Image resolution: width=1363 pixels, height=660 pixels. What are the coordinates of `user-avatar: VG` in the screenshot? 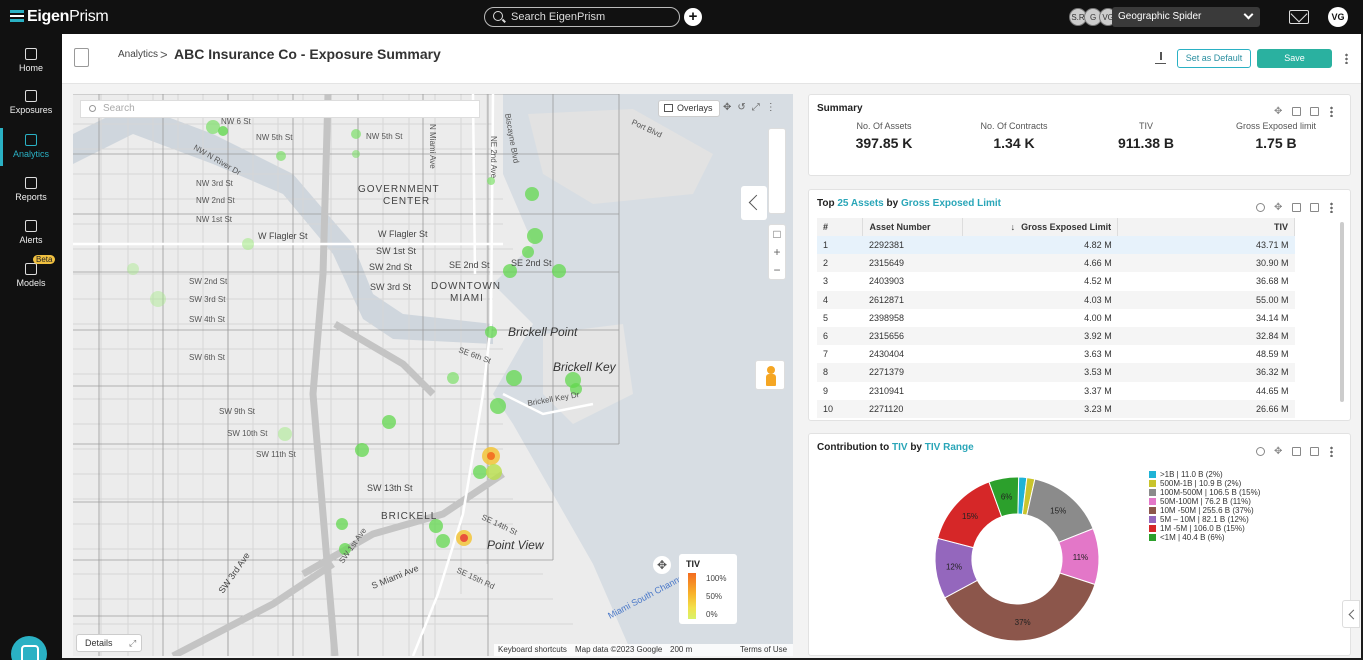 It's located at (1338, 17).